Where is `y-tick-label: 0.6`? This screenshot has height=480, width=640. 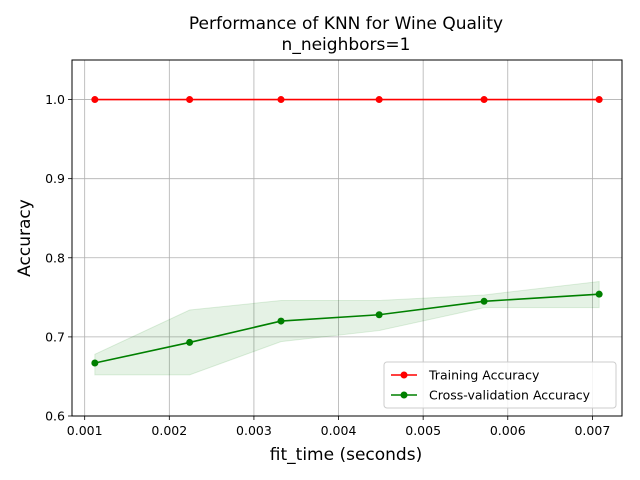
y-tick-label: 0.6 is located at coordinates (55, 416).